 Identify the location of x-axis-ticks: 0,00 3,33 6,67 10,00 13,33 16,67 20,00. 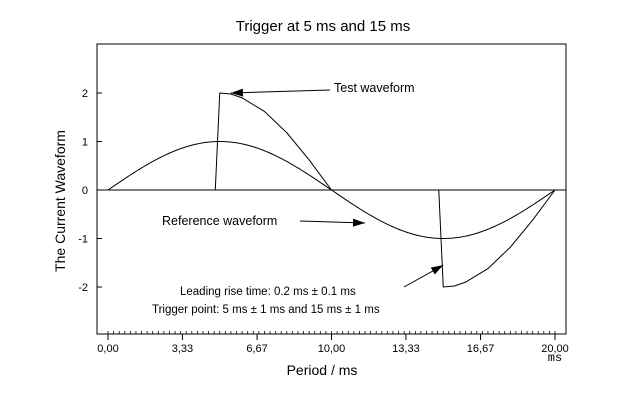
(333, 343).